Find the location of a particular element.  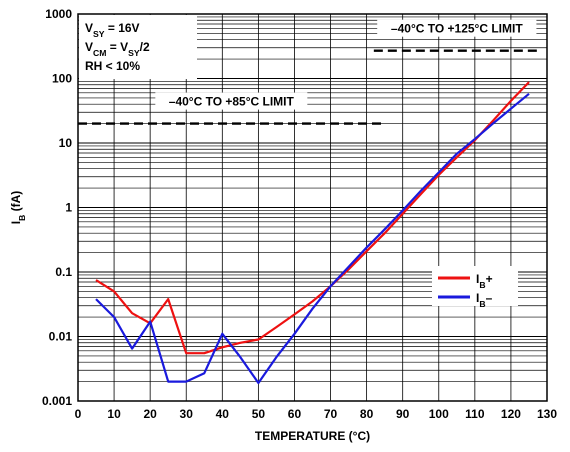

x-tick-label: 120 is located at coordinates (511, 414).